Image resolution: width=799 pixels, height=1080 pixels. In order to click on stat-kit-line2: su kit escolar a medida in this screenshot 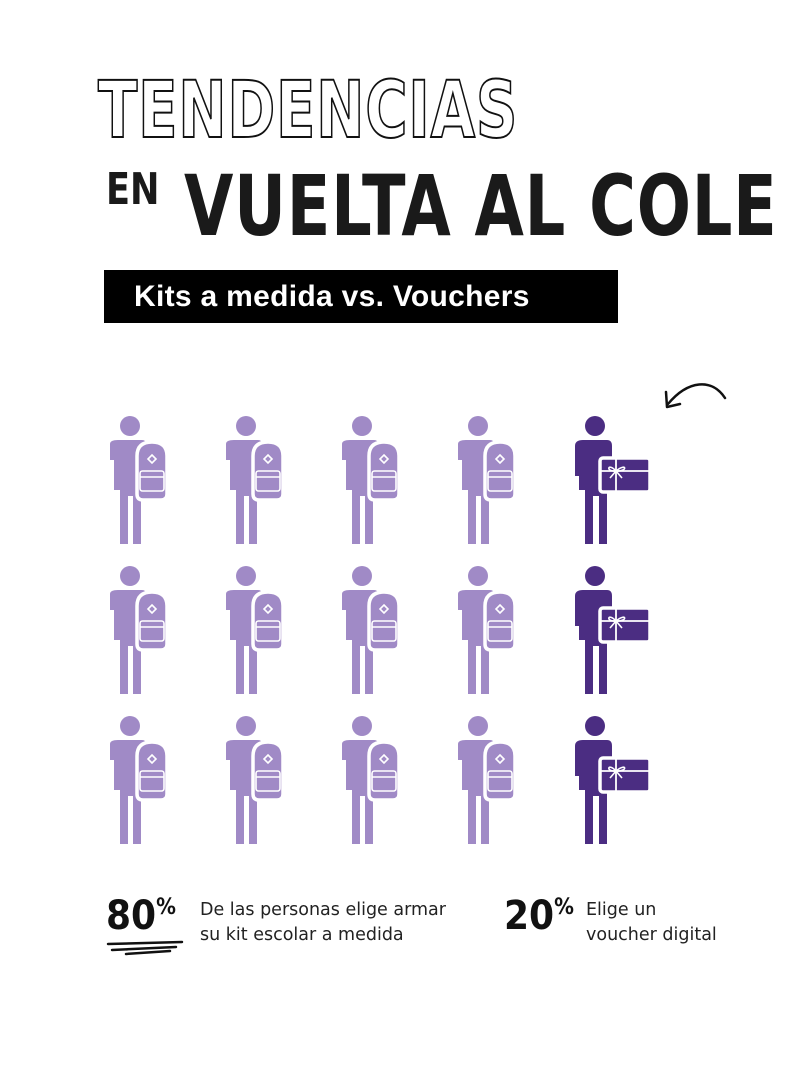, I will do `click(302, 935)`.